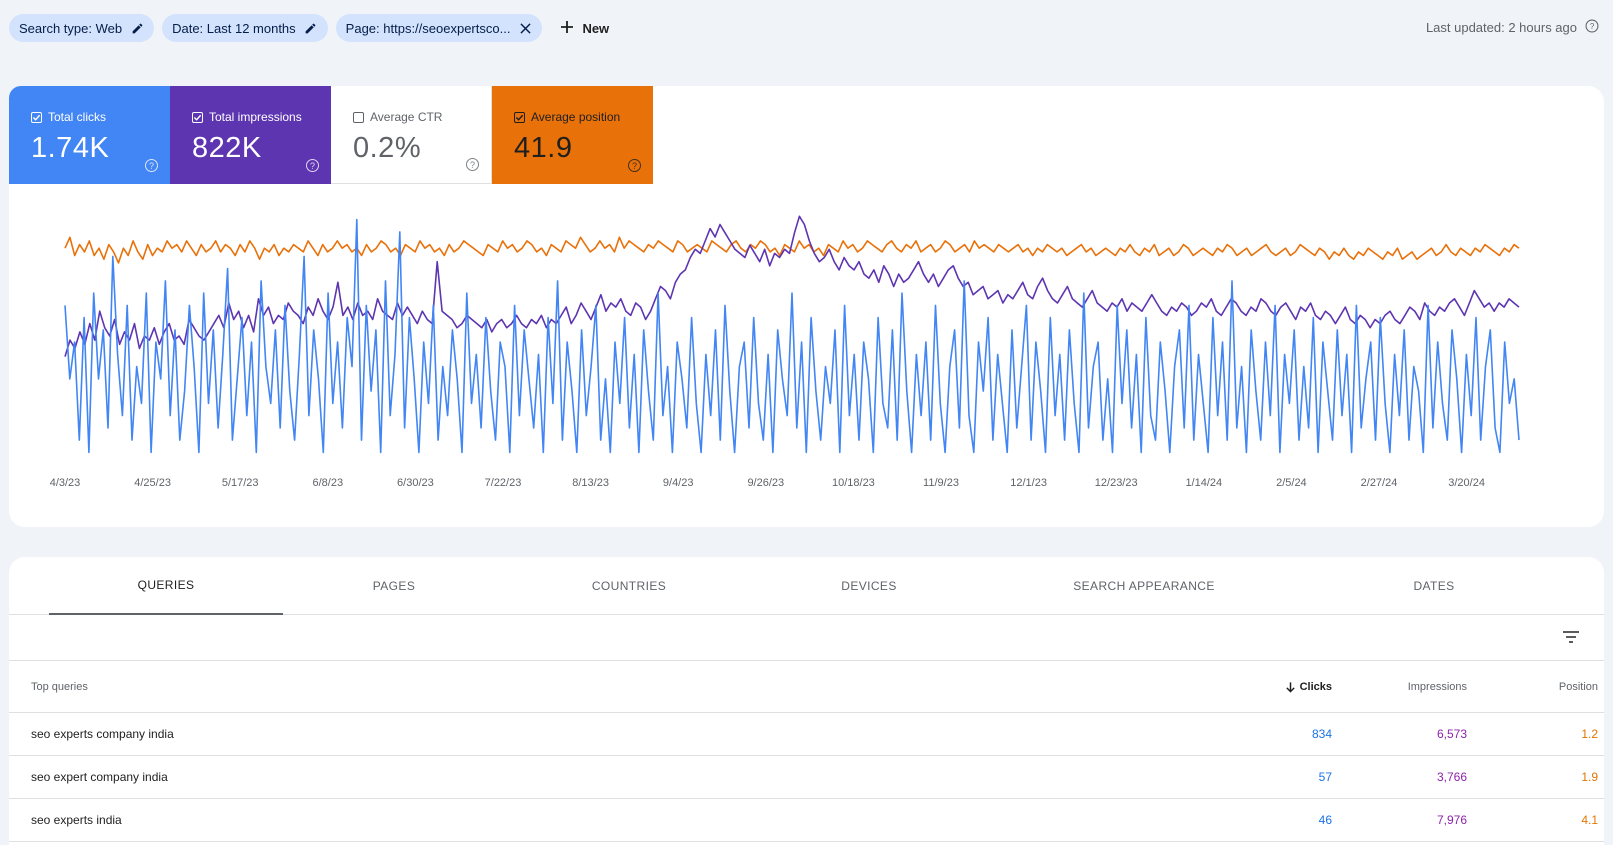 The height and width of the screenshot is (845, 1613). Describe the element at coordinates (71, 28) in the screenshot. I see `search-type-filter-label: Search type: Web` at that location.